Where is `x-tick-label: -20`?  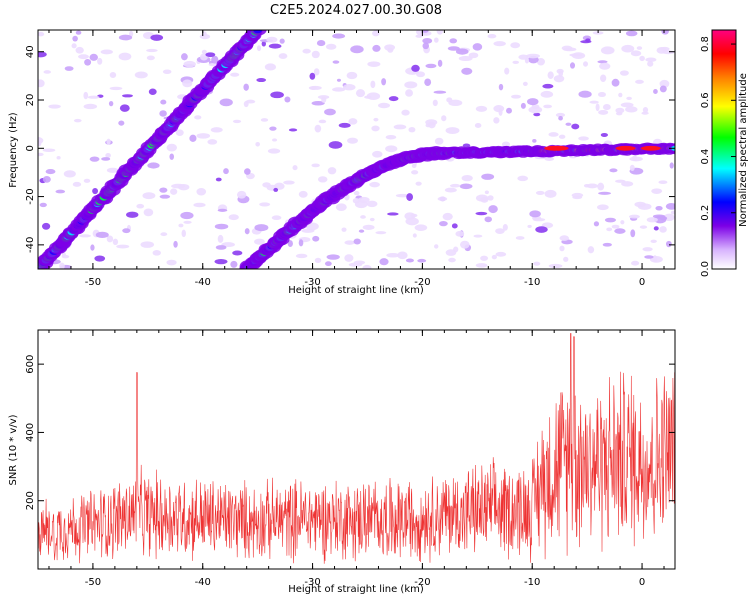
x-tick-label: -20 is located at coordinates (422, 282).